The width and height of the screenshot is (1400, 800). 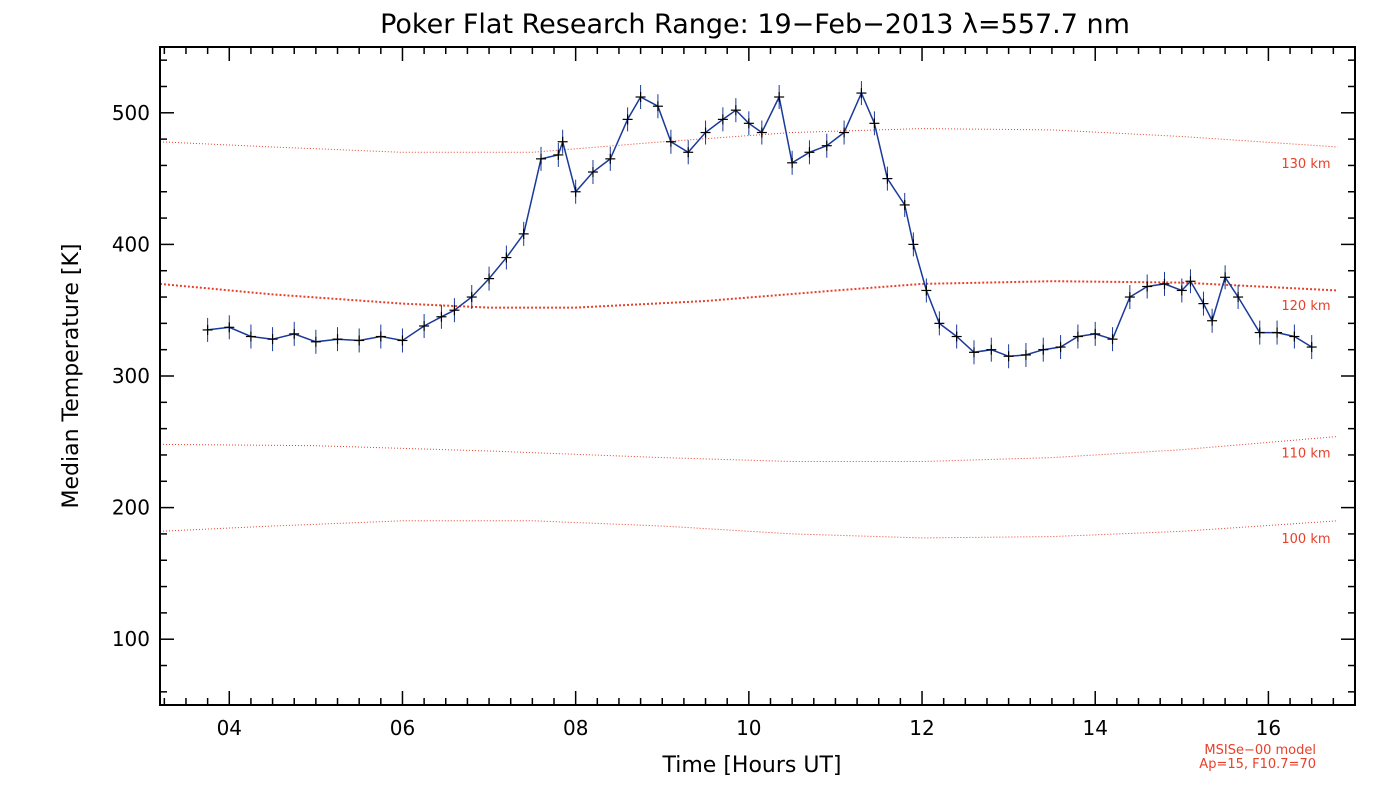 What do you see at coordinates (748, 529) in the screenshot?
I see `model-curve-100-km` at bounding box center [748, 529].